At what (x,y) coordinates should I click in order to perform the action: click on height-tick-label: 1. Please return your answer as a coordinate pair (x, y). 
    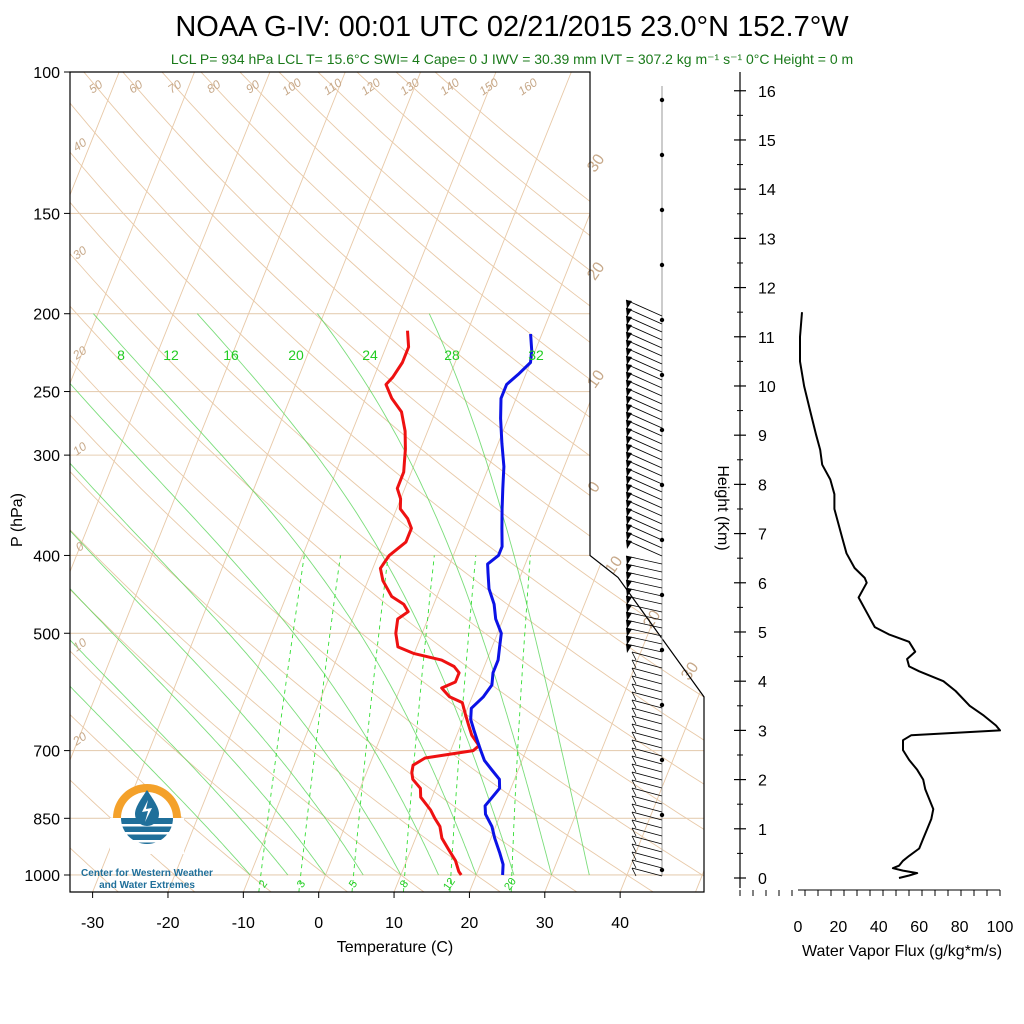
    Looking at the image, I should click on (762, 830).